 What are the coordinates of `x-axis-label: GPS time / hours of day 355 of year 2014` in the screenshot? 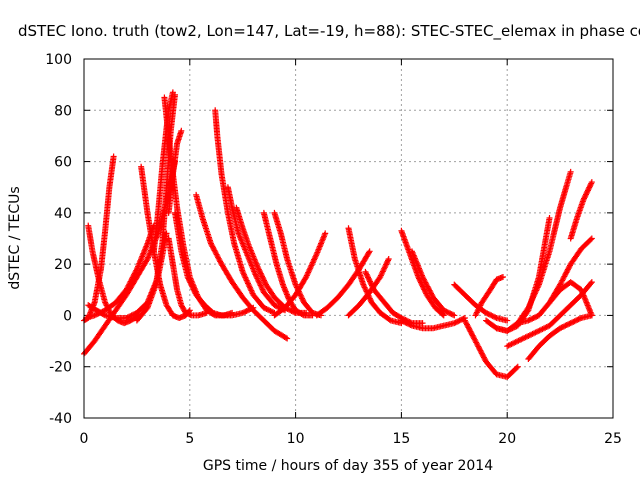 It's located at (348, 466).